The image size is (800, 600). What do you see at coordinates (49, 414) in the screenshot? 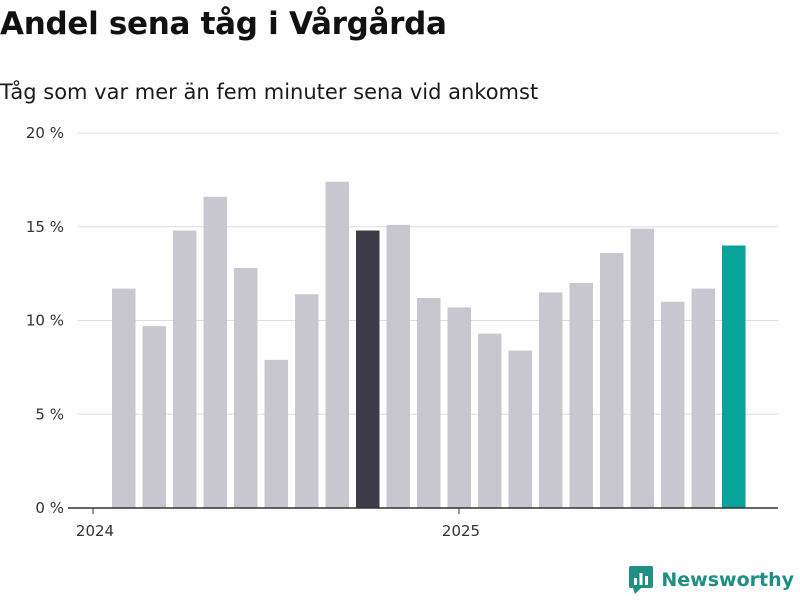
I see `y-tick-label: 5 %` at bounding box center [49, 414].